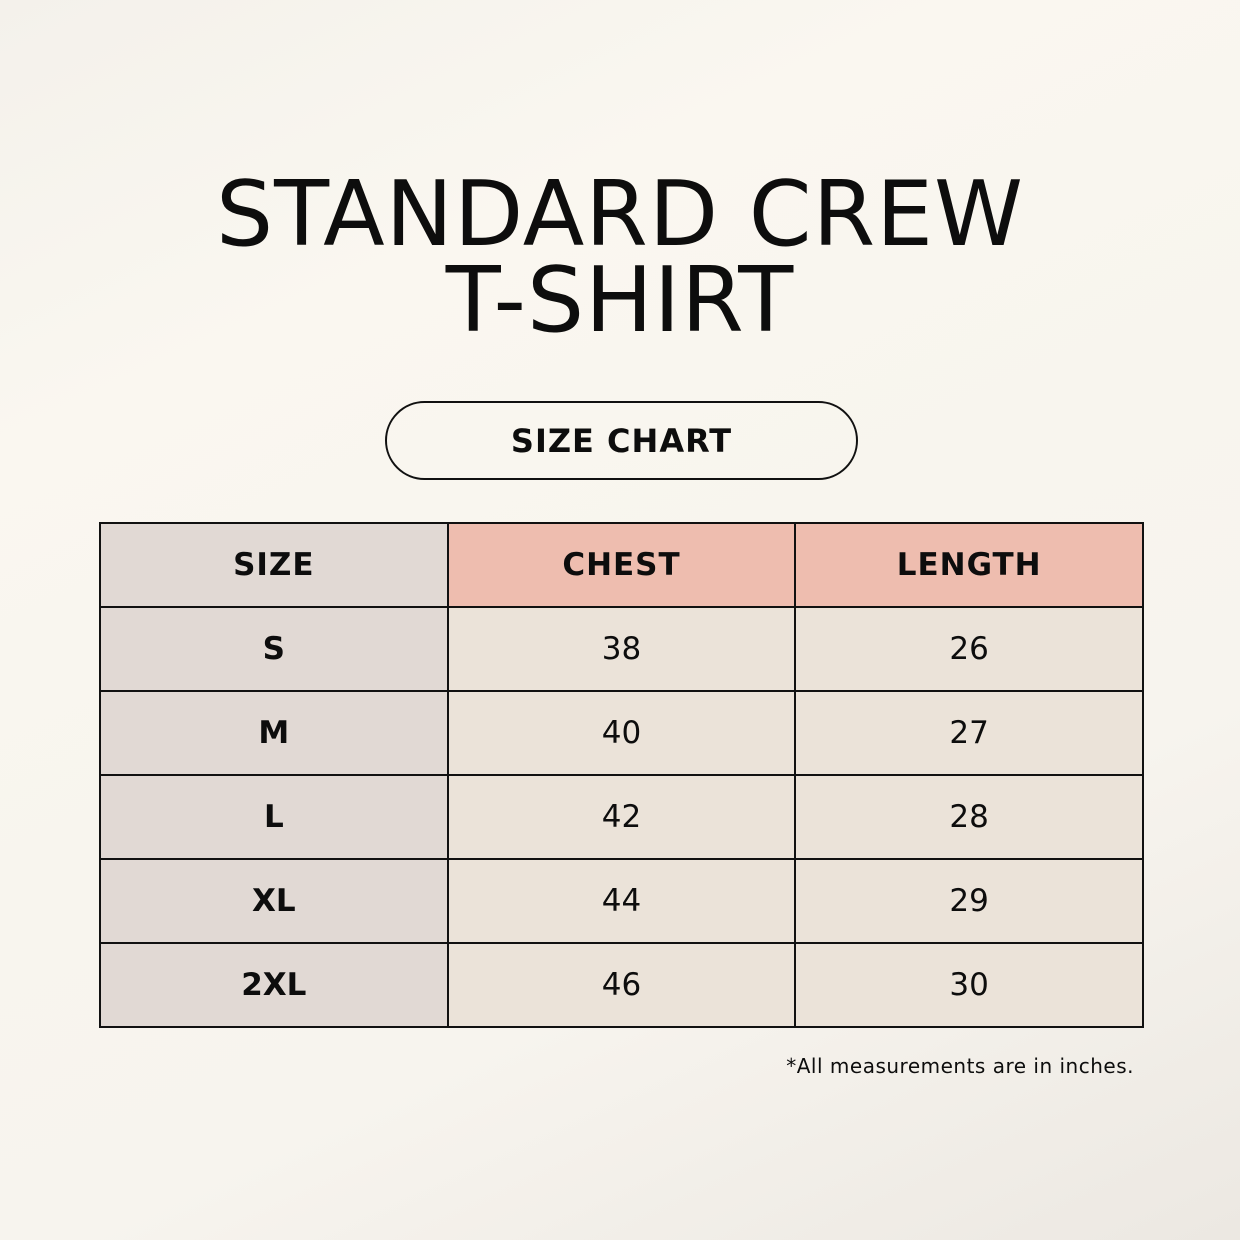 The image size is (1240, 1240). I want to click on cell-length: 29, so click(969, 901).